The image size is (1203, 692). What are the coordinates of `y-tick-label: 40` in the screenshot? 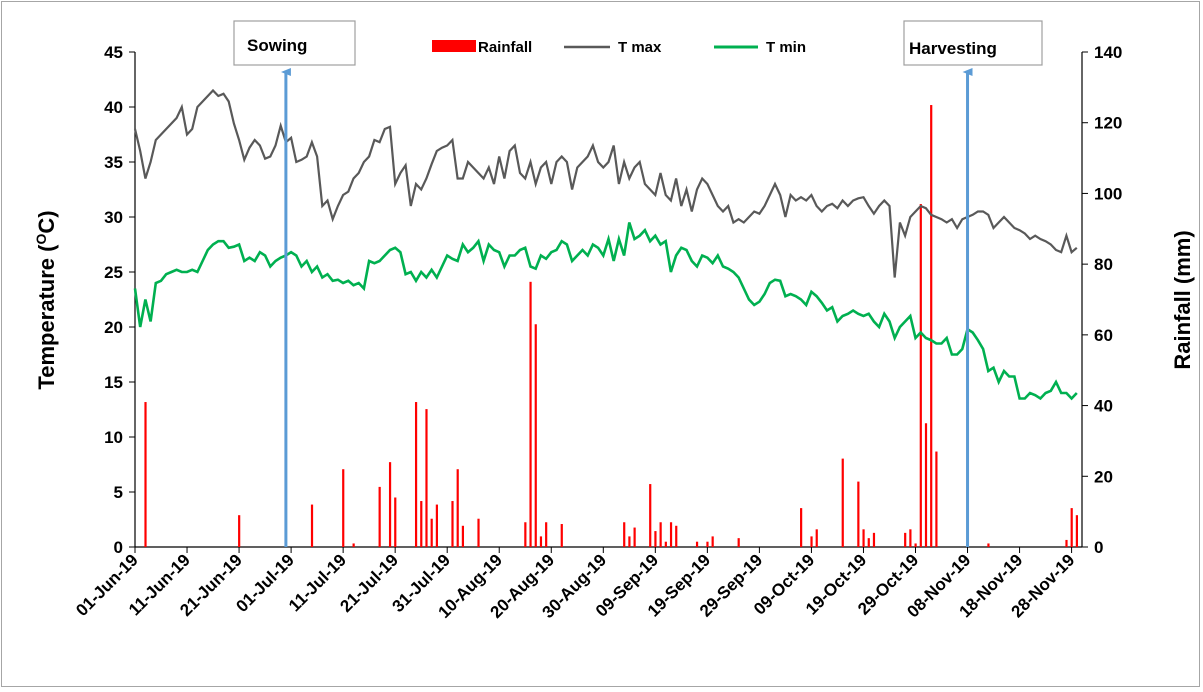 It's located at (113, 107).